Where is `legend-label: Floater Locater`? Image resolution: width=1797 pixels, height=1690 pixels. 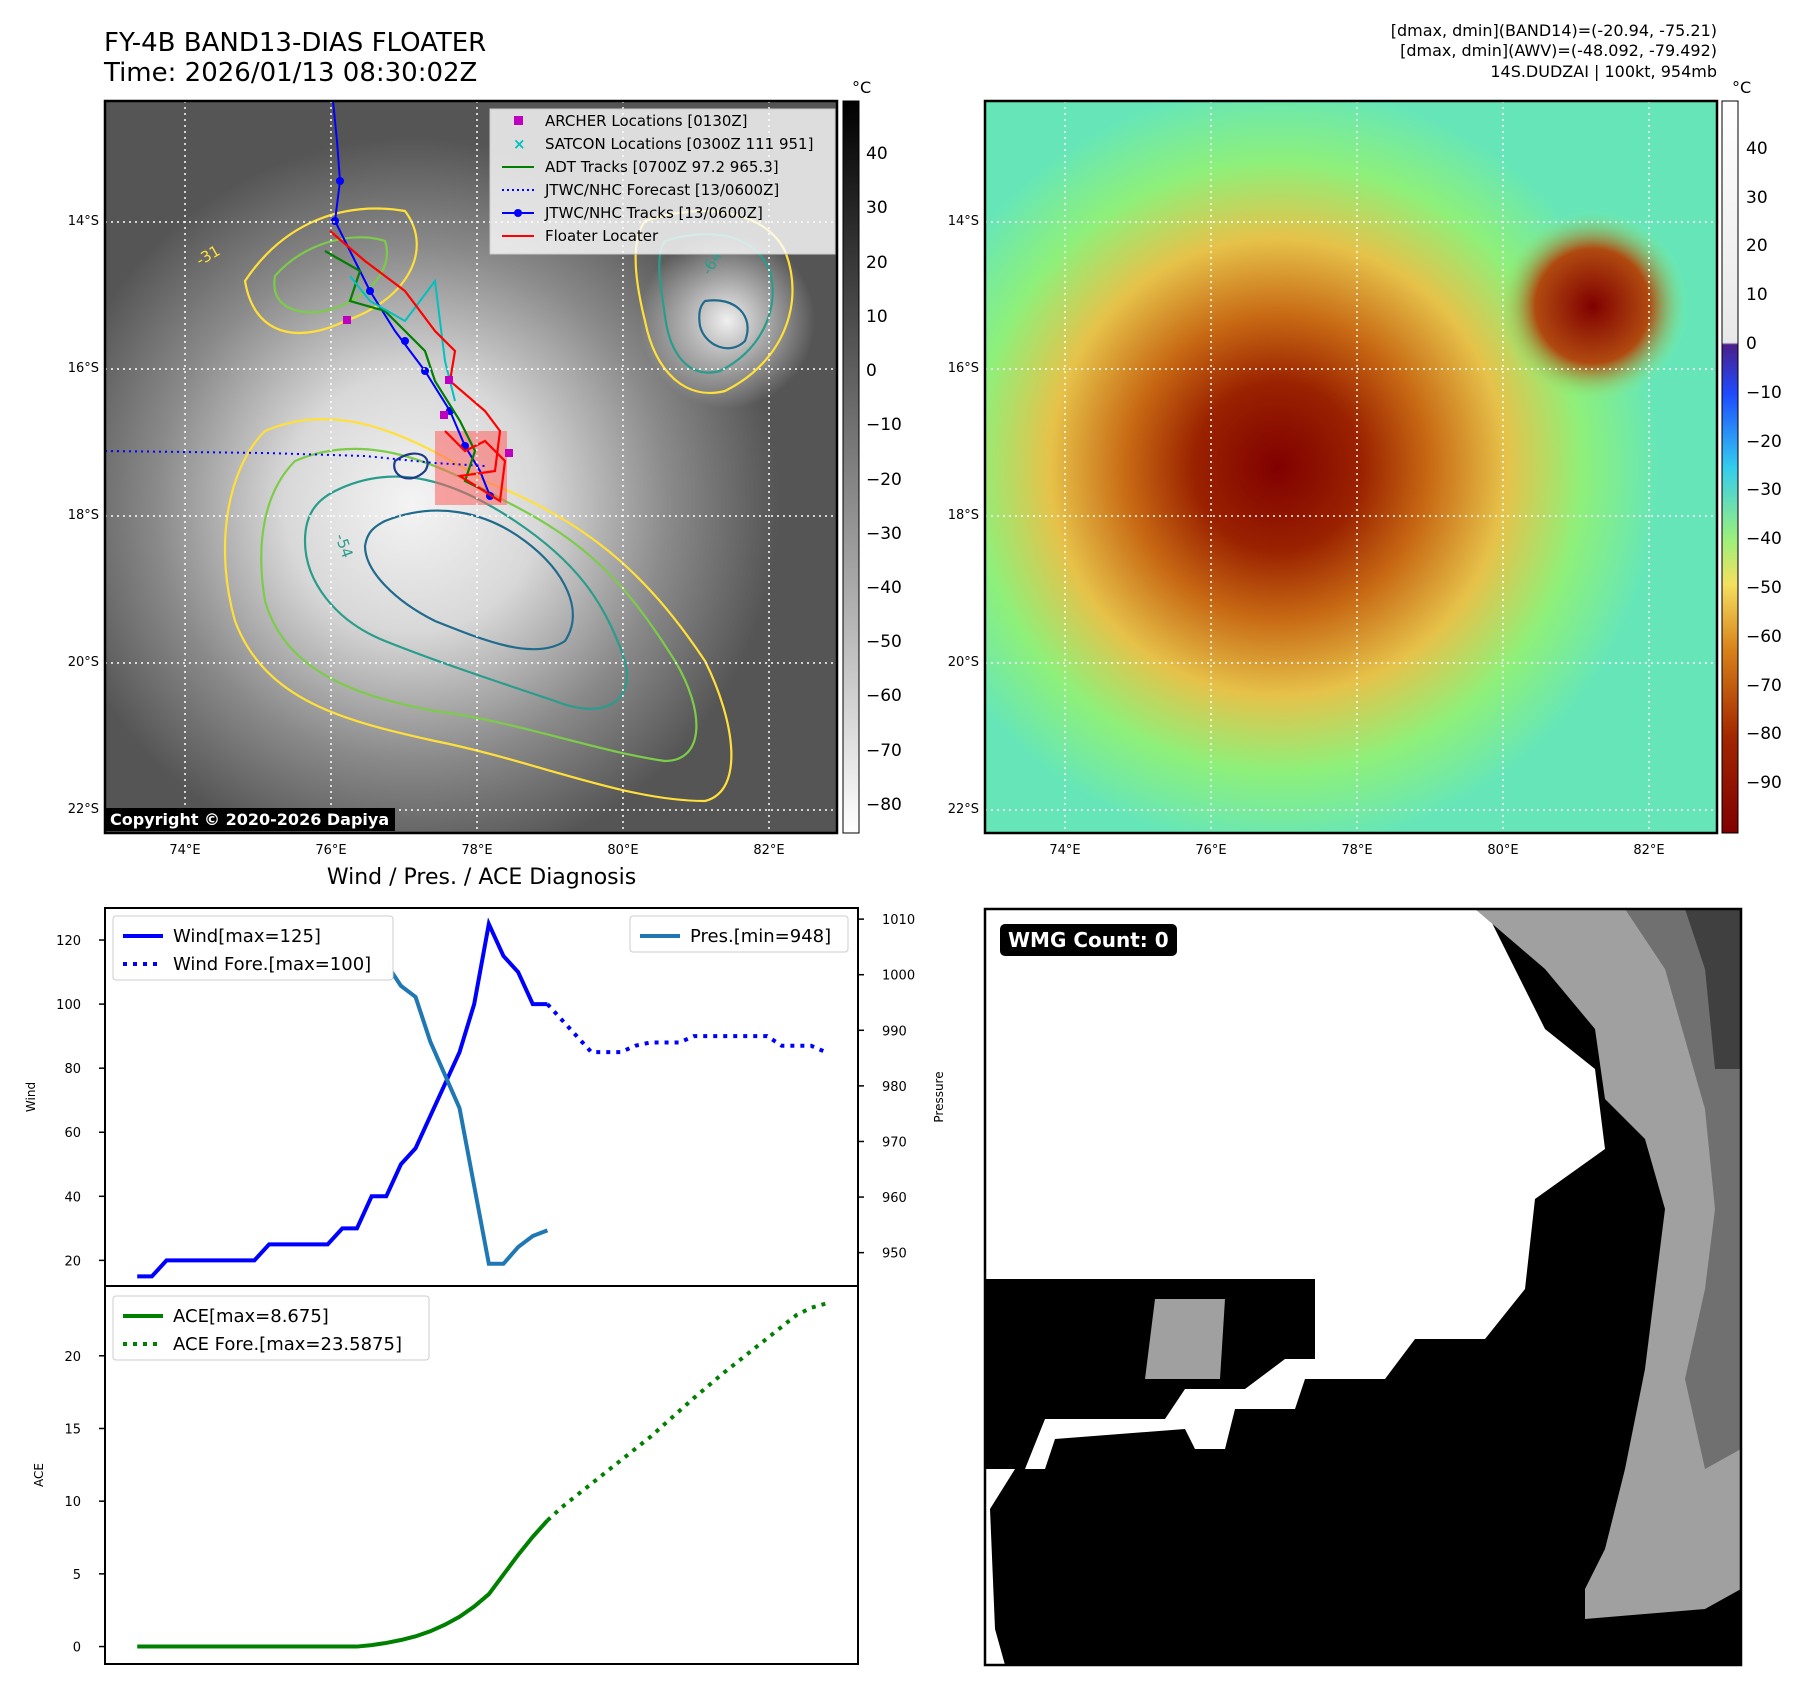
legend-label: Floater Locater is located at coordinates (602, 236).